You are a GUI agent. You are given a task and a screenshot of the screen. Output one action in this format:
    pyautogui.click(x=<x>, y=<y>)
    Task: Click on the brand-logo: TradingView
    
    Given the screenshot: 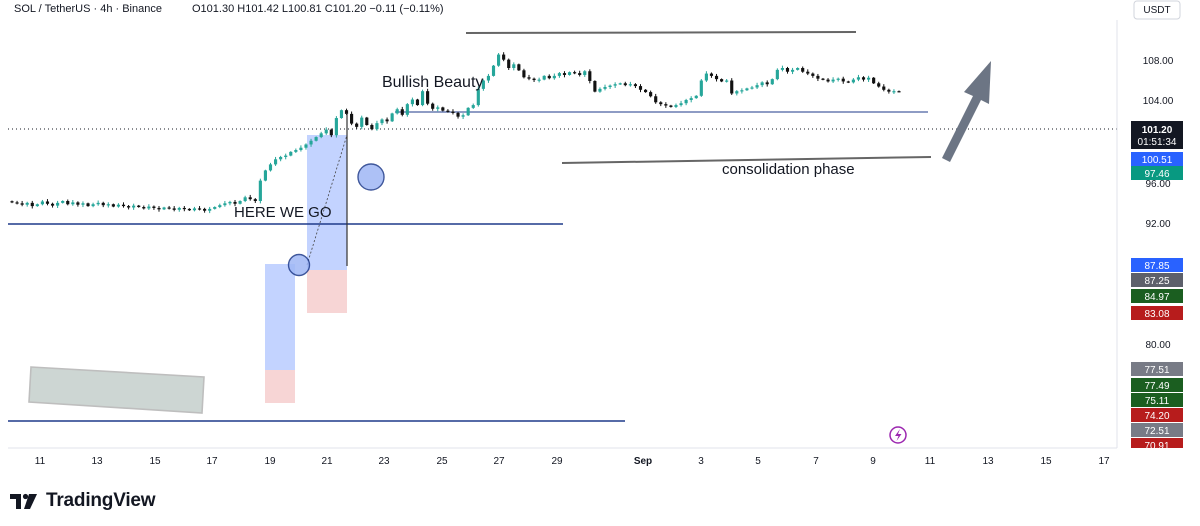 What is the action you would take?
    pyautogui.click(x=83, y=501)
    